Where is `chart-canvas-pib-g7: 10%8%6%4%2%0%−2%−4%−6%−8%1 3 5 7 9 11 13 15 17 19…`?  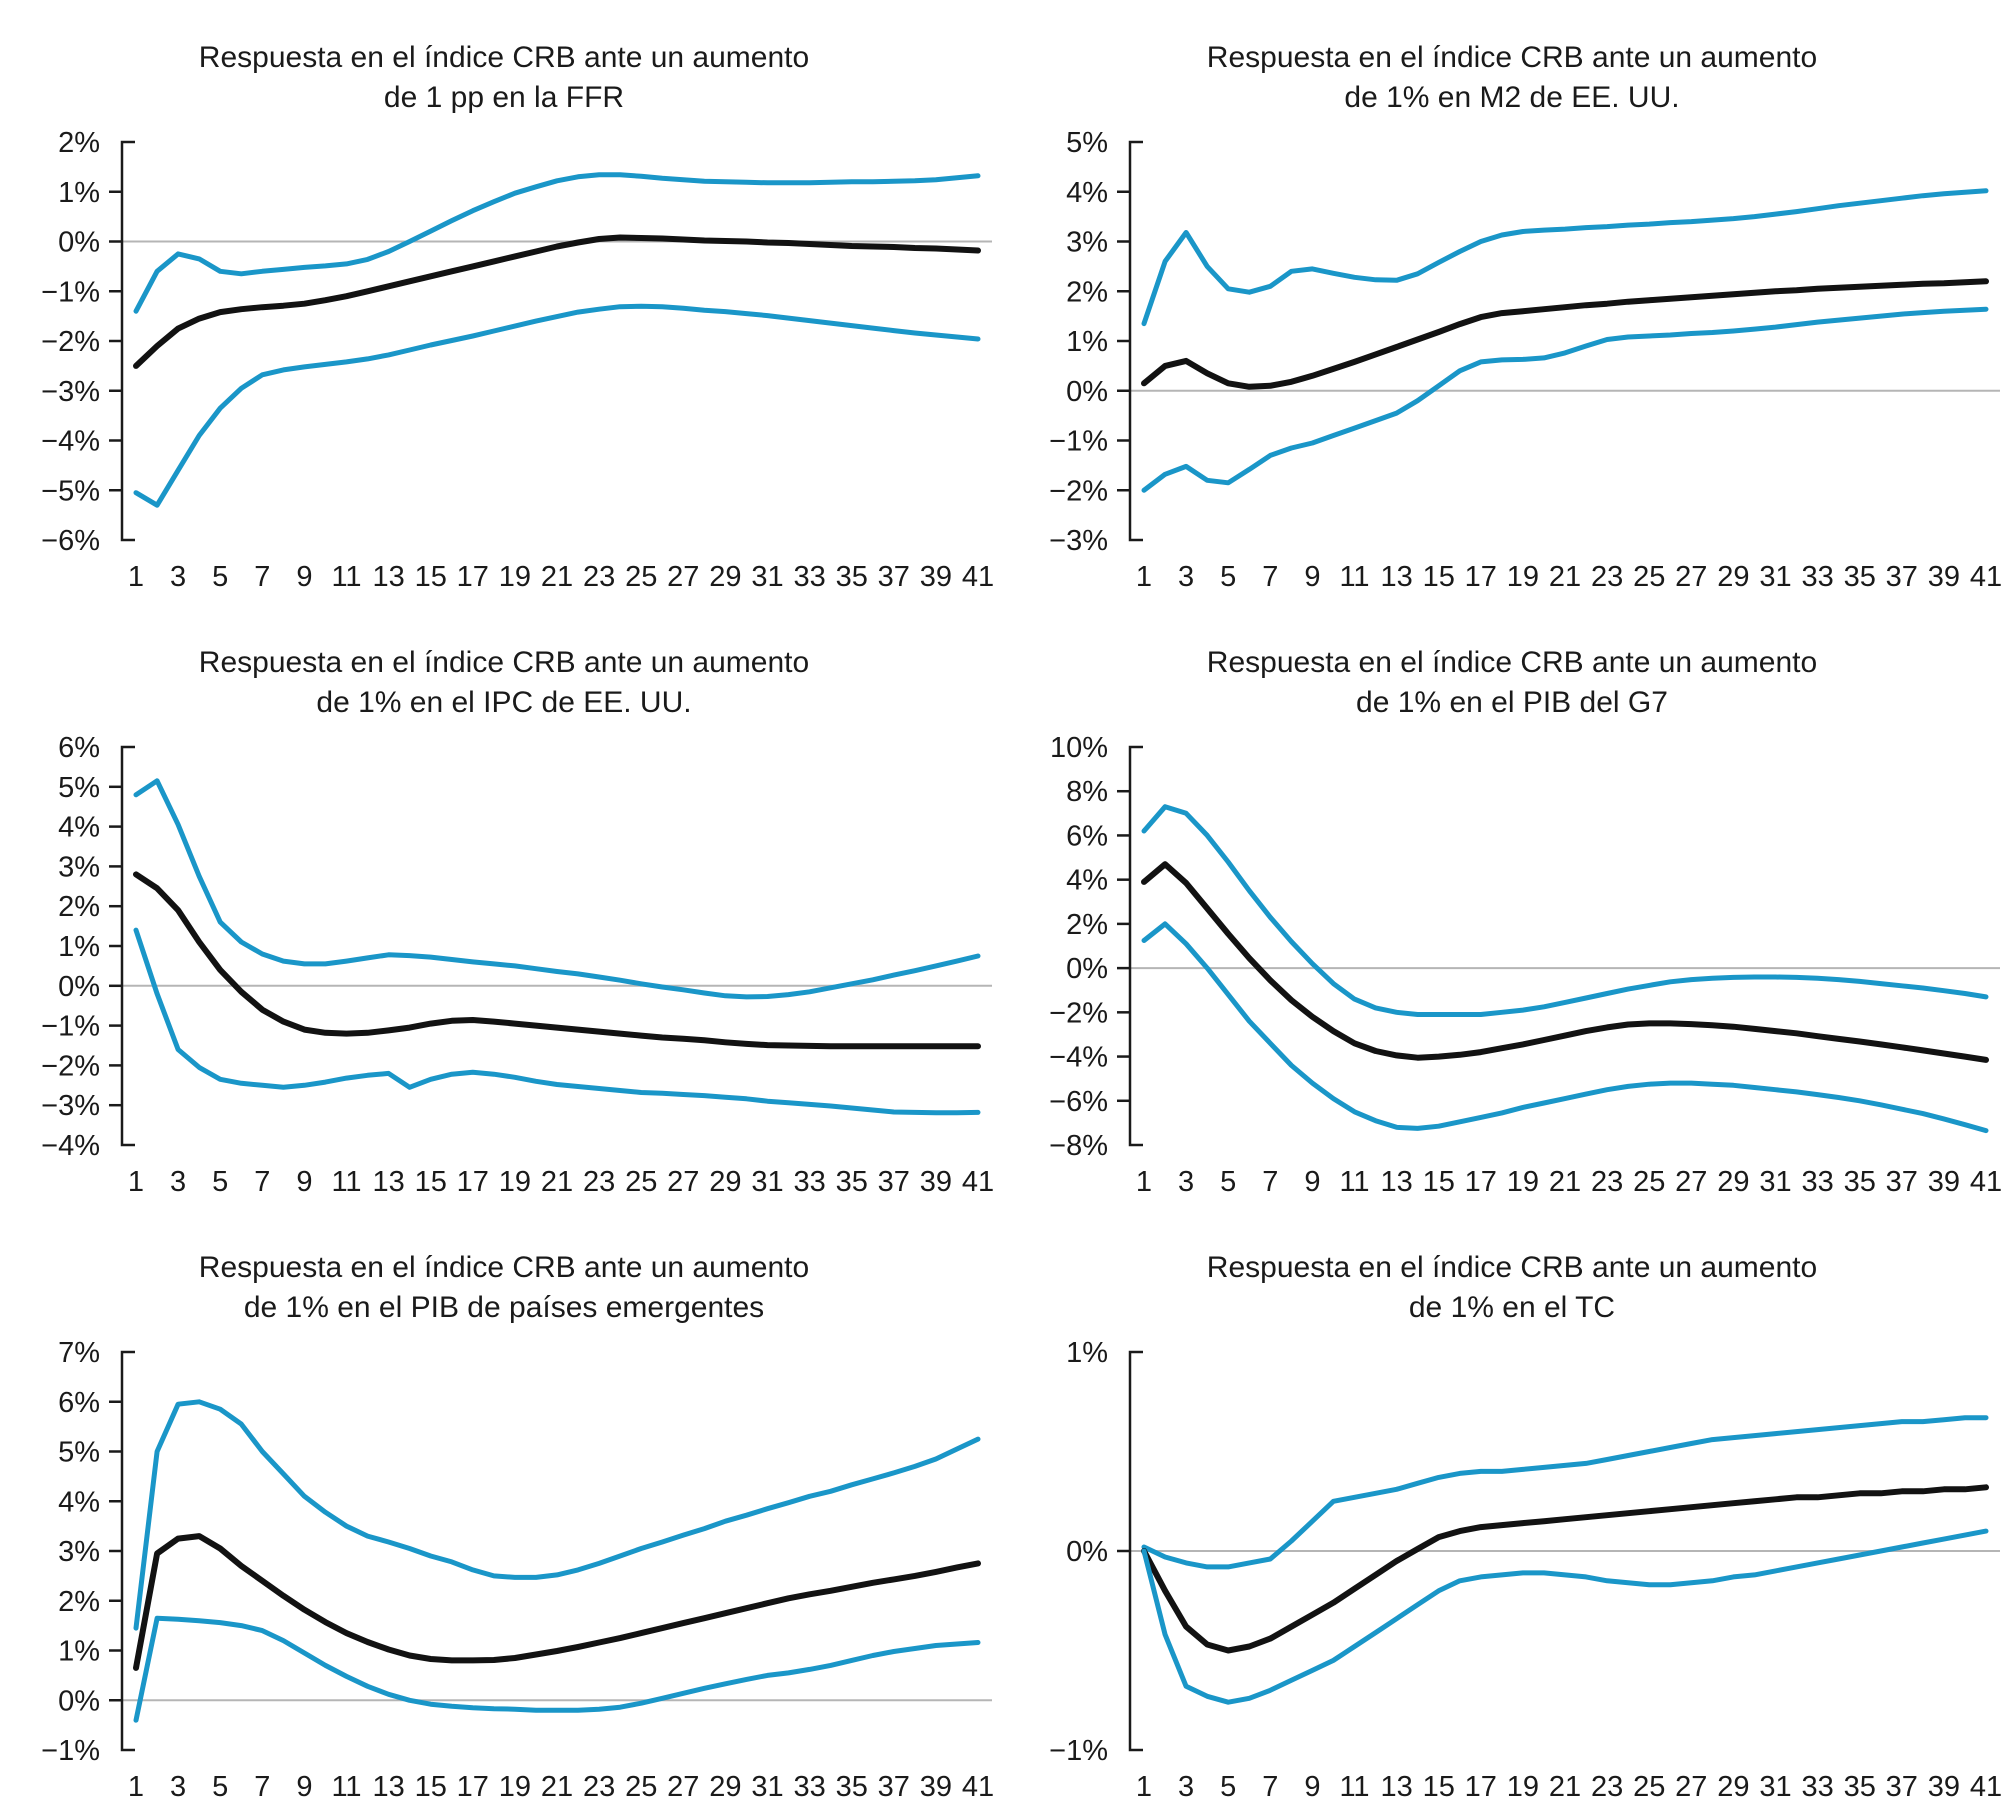 chart-canvas-pib-g7: 10%8%6%4%2%0%−2%−4%−6%−8%1 3 5 7 9 11 13 15 17 19… is located at coordinates (1525, 965).